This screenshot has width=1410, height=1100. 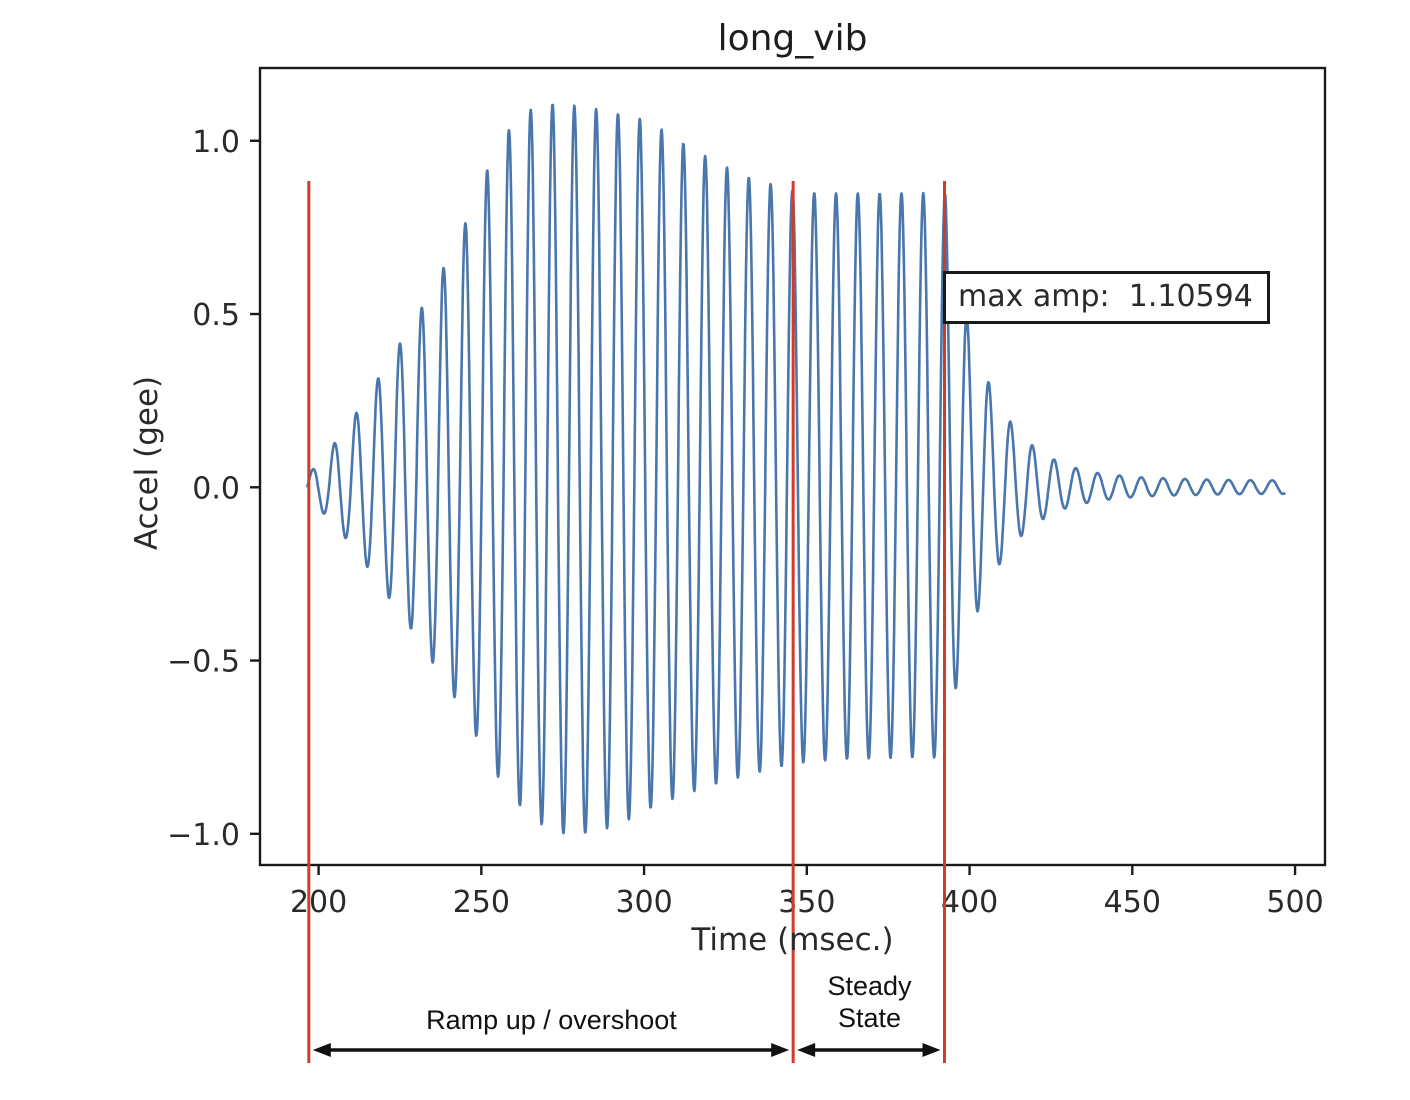 I want to click on x-tick-label: 250, so click(x=481, y=902).